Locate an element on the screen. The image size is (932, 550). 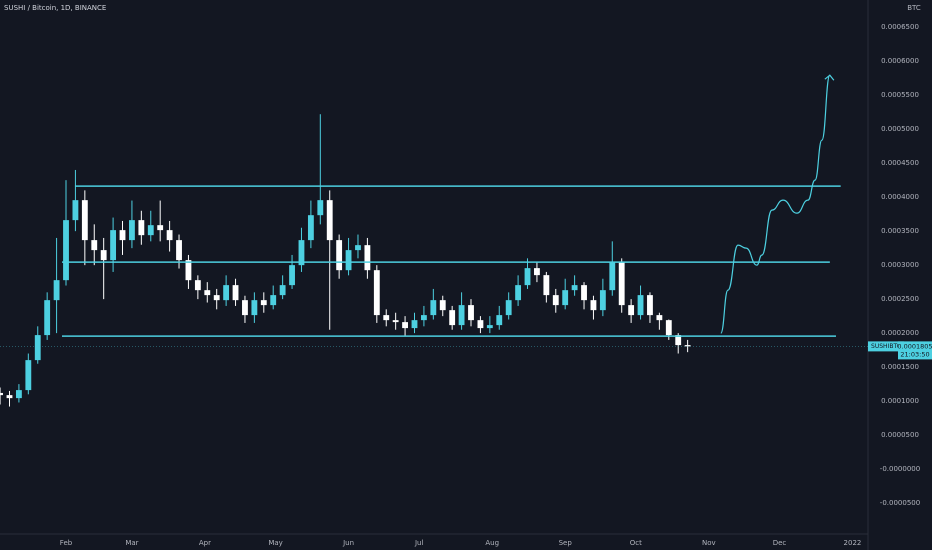
x-tick-label: Mar is located at coordinates (131, 543).